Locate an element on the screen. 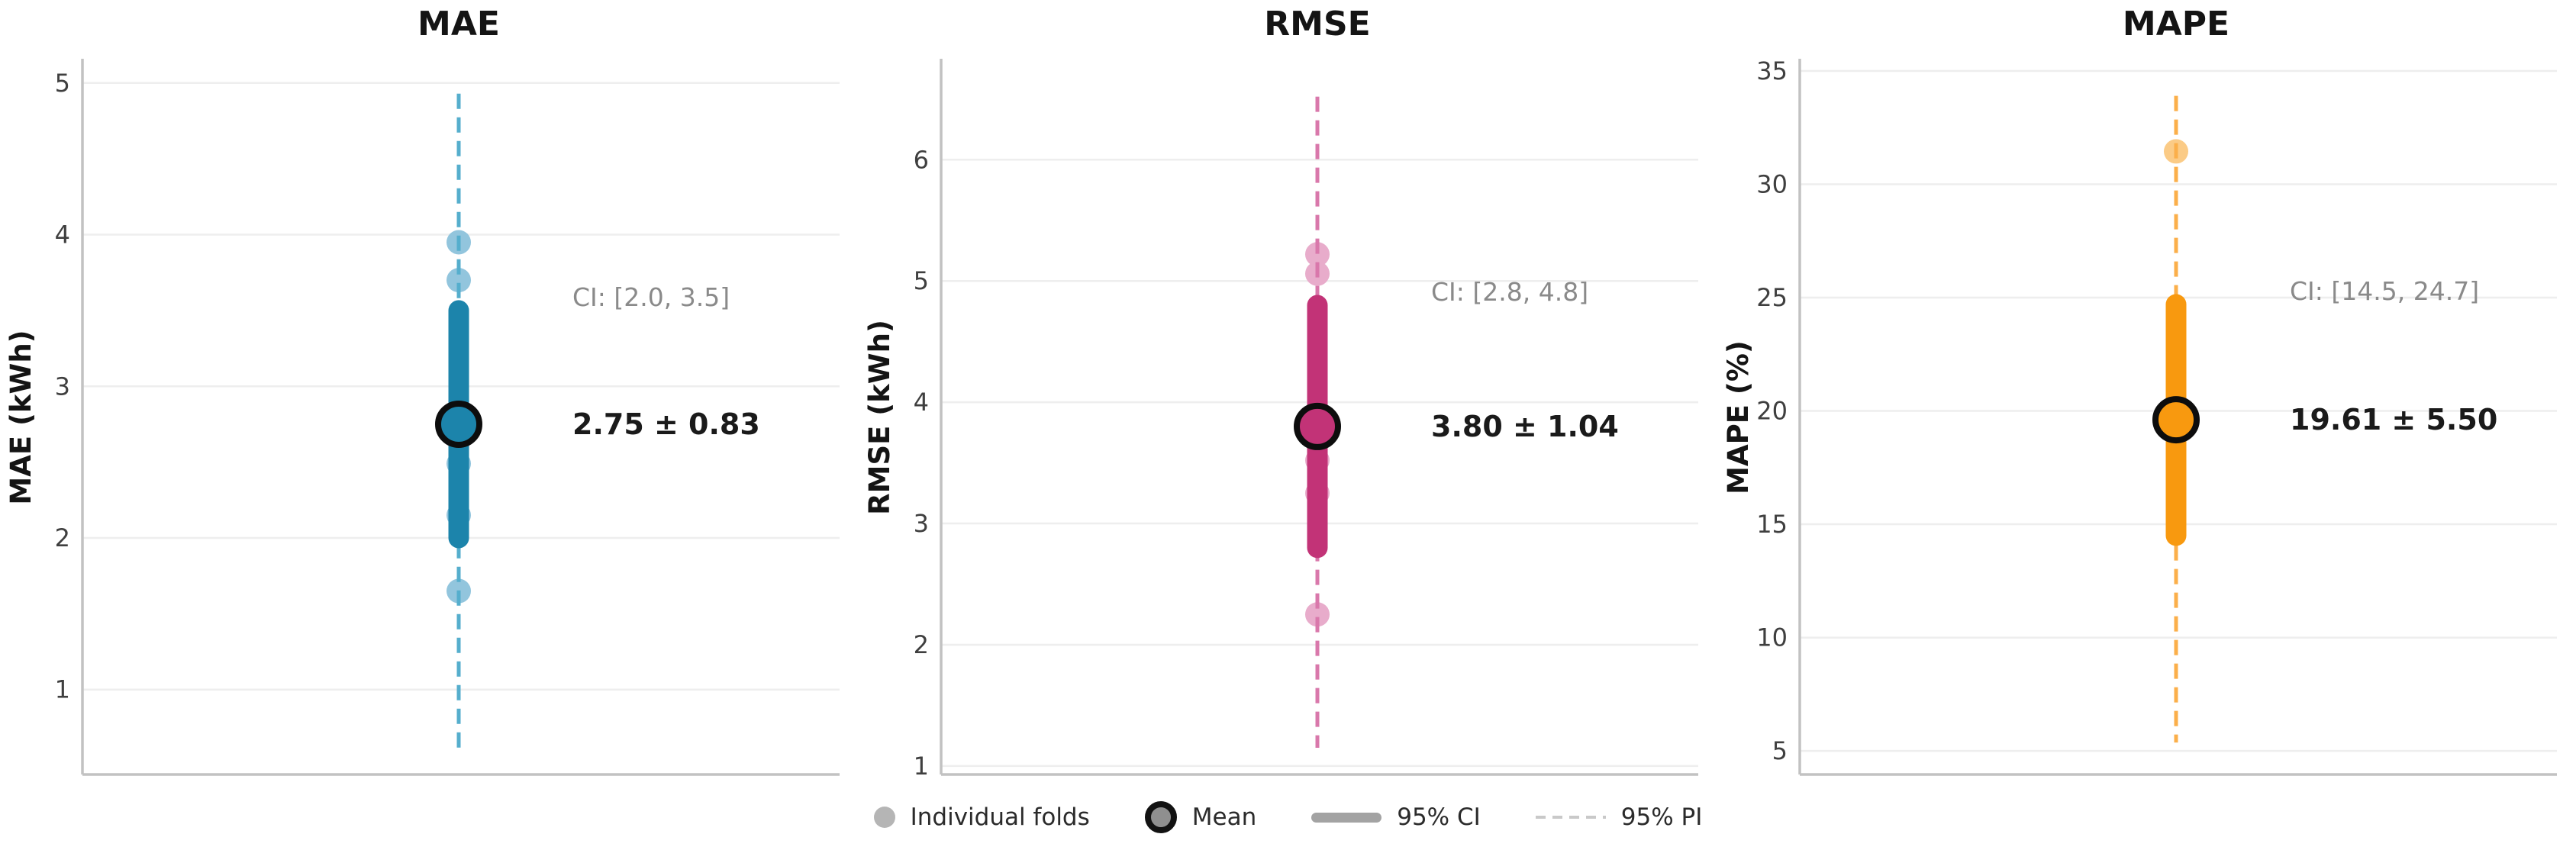 The image size is (2576, 863). y-tick-label: 30 is located at coordinates (1772, 184).